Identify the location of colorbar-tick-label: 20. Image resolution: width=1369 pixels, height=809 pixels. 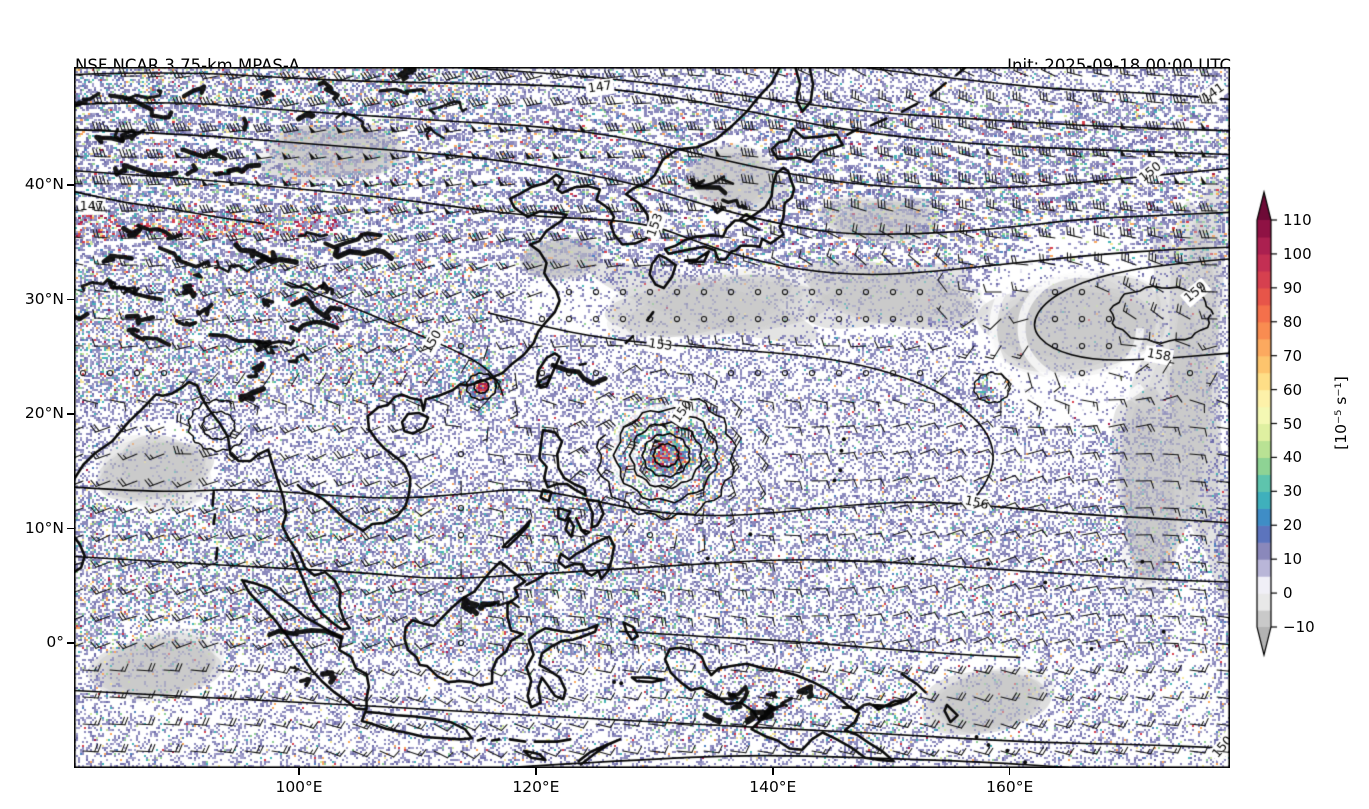
(1293, 525).